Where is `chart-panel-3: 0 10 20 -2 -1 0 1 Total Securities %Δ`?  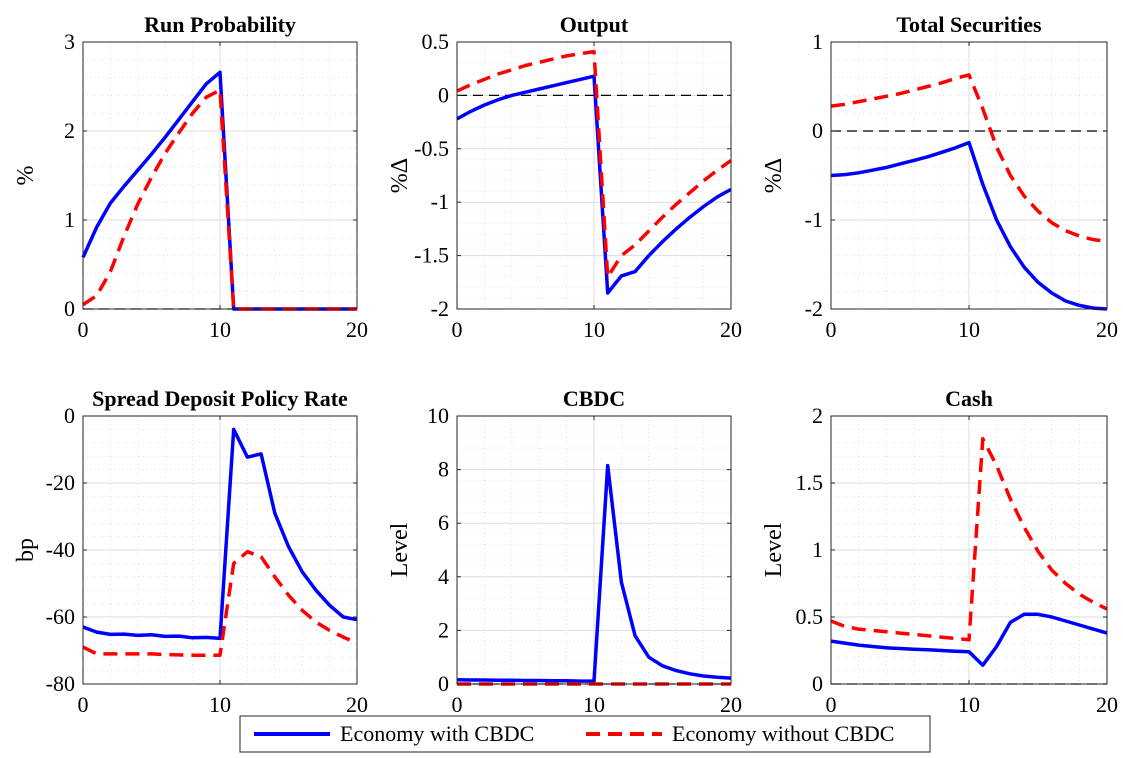 chart-panel-3: 0 10 20 -2 -1 0 1 Total Securities %Δ is located at coordinates (939, 177).